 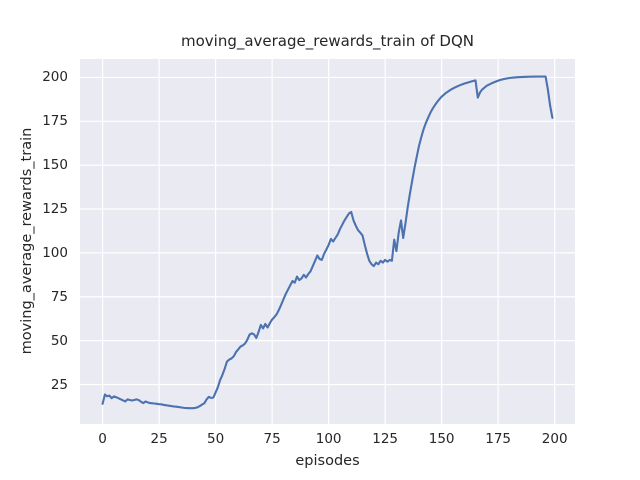 I want to click on x-tick-label: 75, so click(x=272, y=439).